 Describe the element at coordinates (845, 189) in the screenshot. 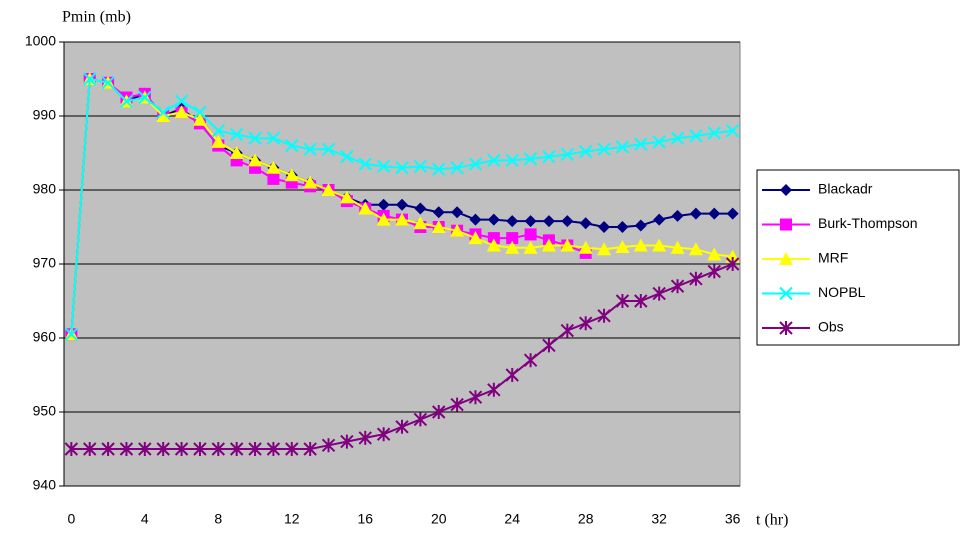

I see `legend-label: Blackadr` at that location.